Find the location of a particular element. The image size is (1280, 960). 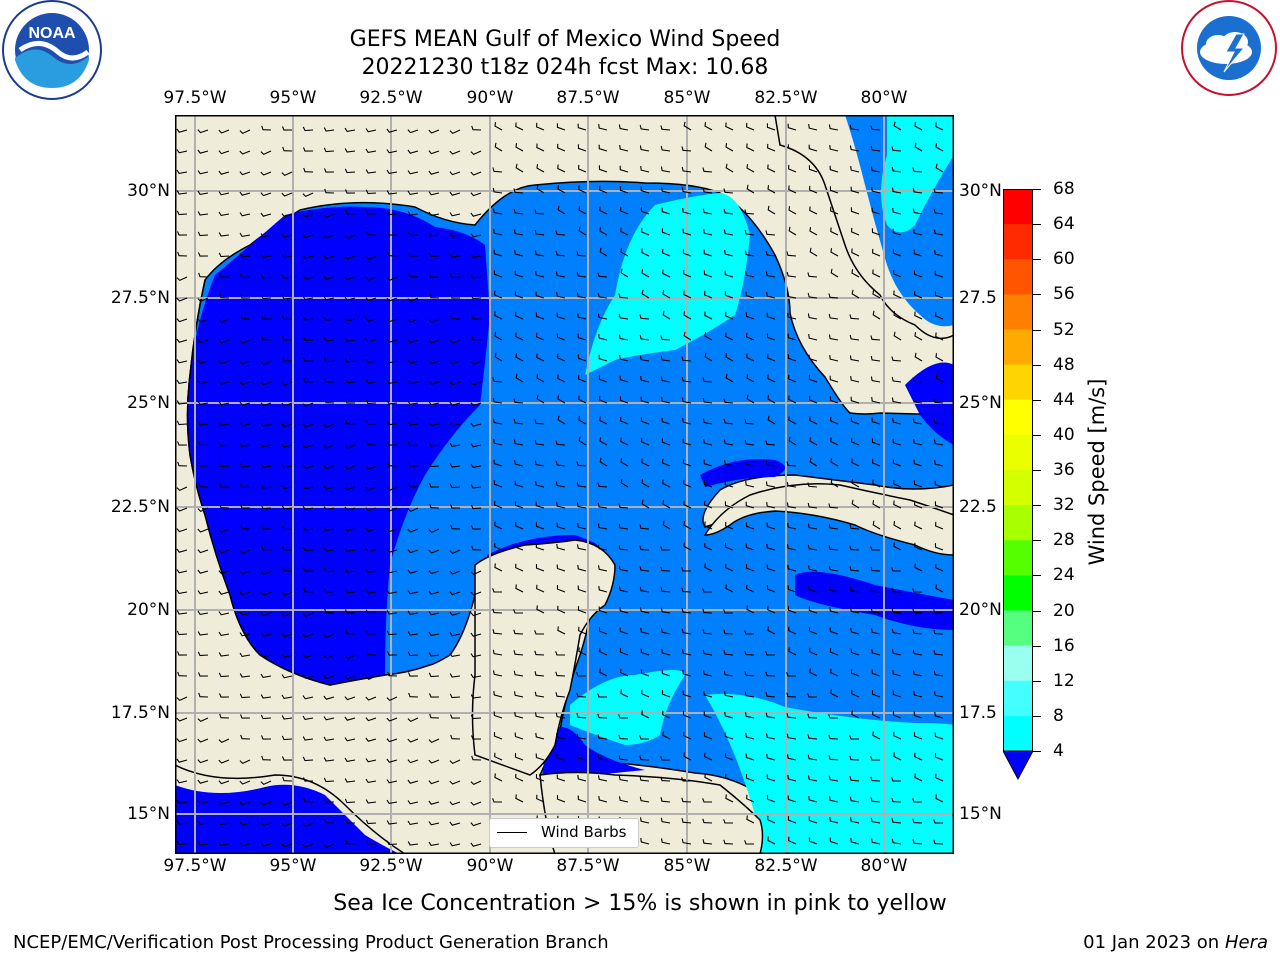

lon-label: 80°W is located at coordinates (884, 98).